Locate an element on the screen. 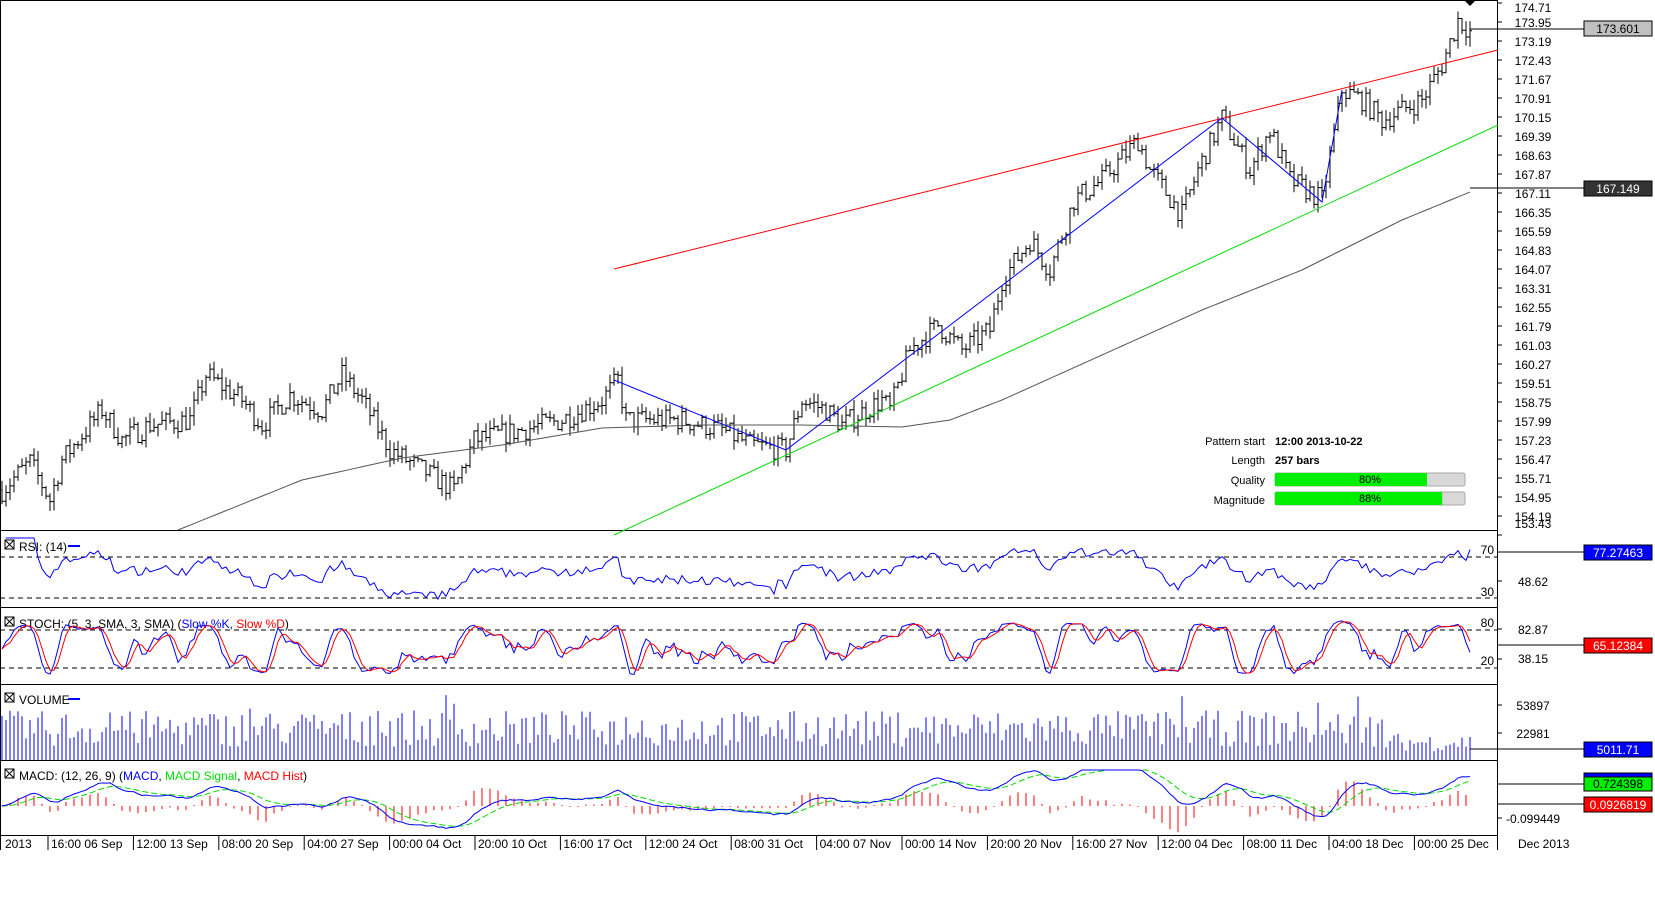 Image resolution: width=1655 pixels, height=897 pixels. rsi-last-value: 77.27463 is located at coordinates (1618, 553).